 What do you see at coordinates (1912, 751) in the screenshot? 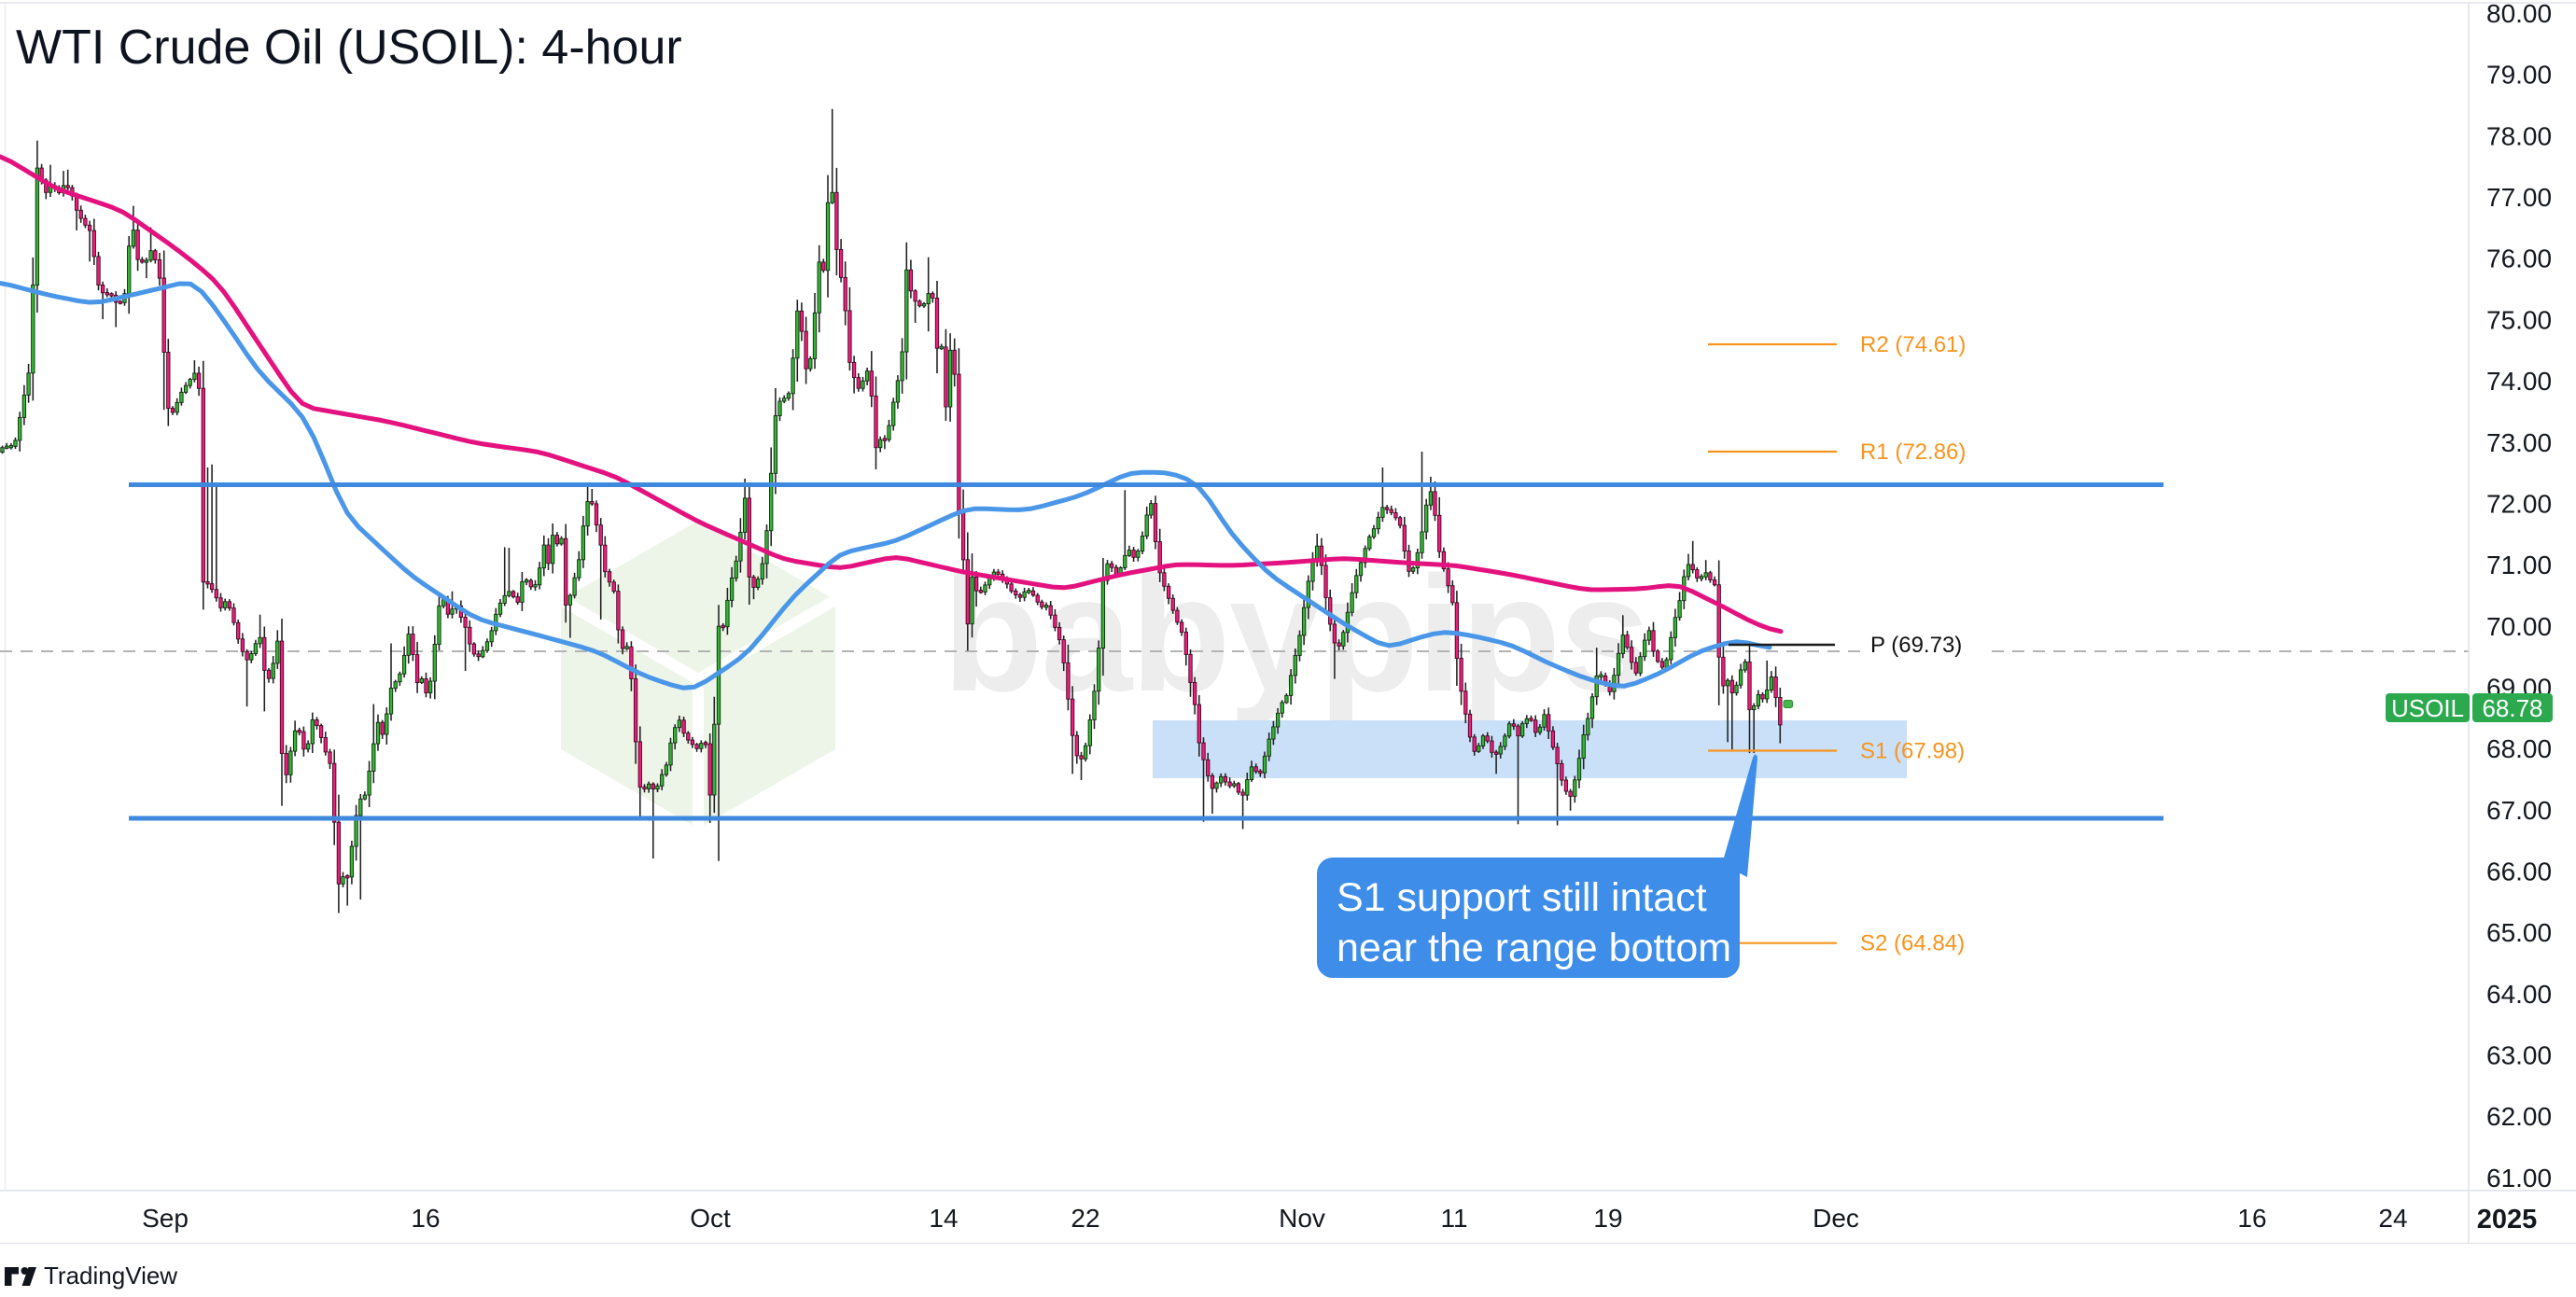
I see `svg-text: S1 (67.98)` at bounding box center [1912, 751].